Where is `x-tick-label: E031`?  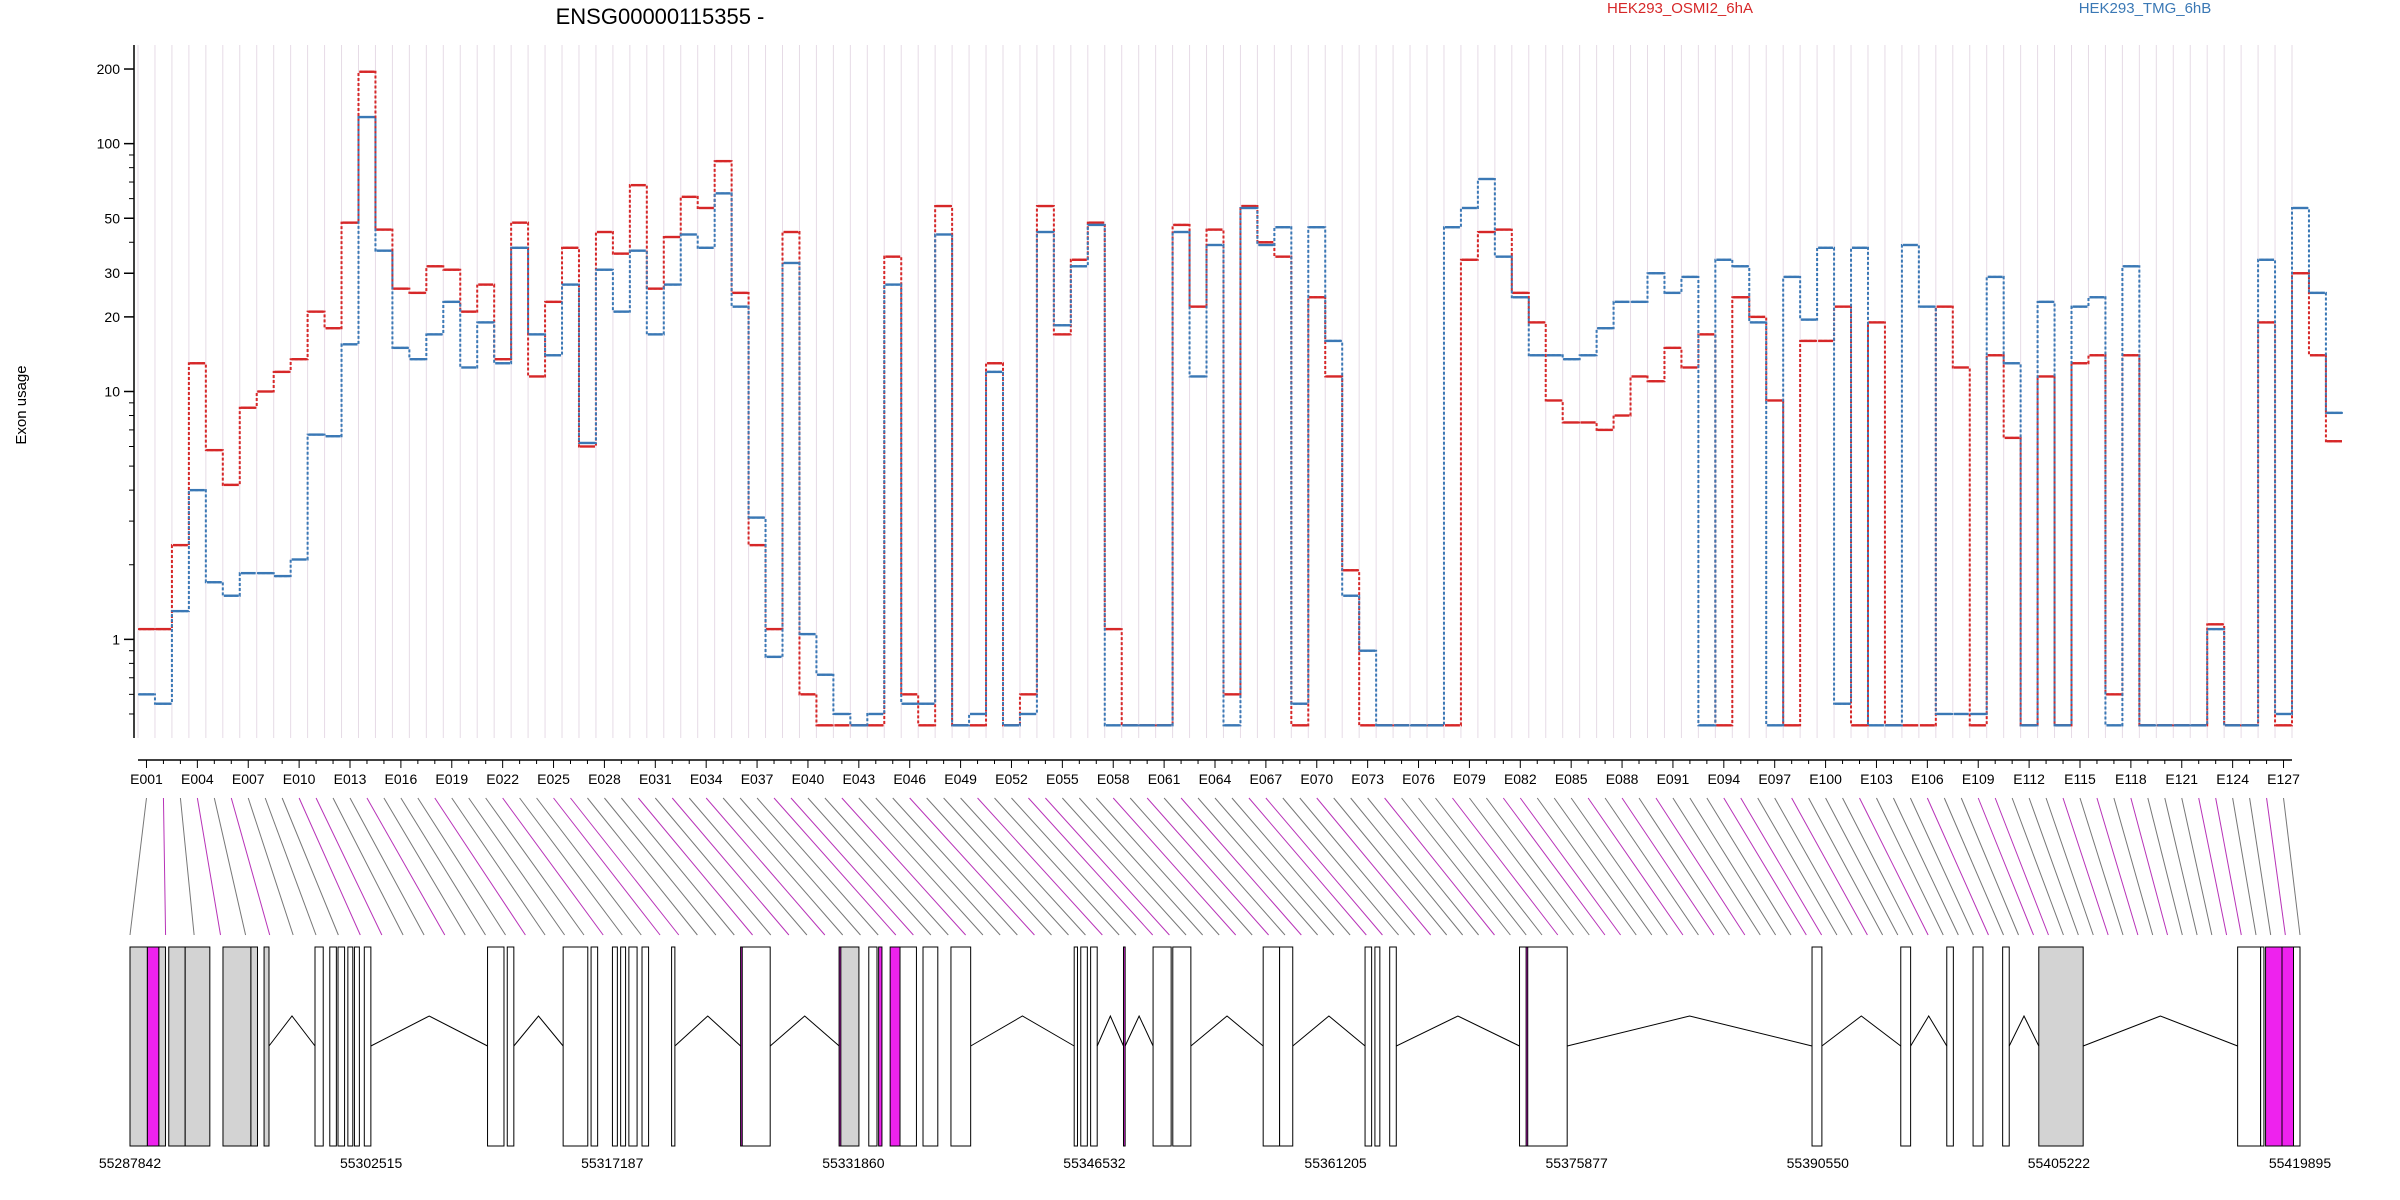 x-tick-label: E031 is located at coordinates (655, 779).